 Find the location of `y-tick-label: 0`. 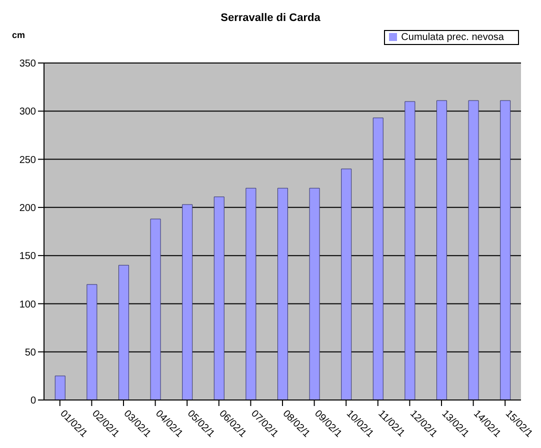

y-tick-label: 0 is located at coordinates (33, 401).